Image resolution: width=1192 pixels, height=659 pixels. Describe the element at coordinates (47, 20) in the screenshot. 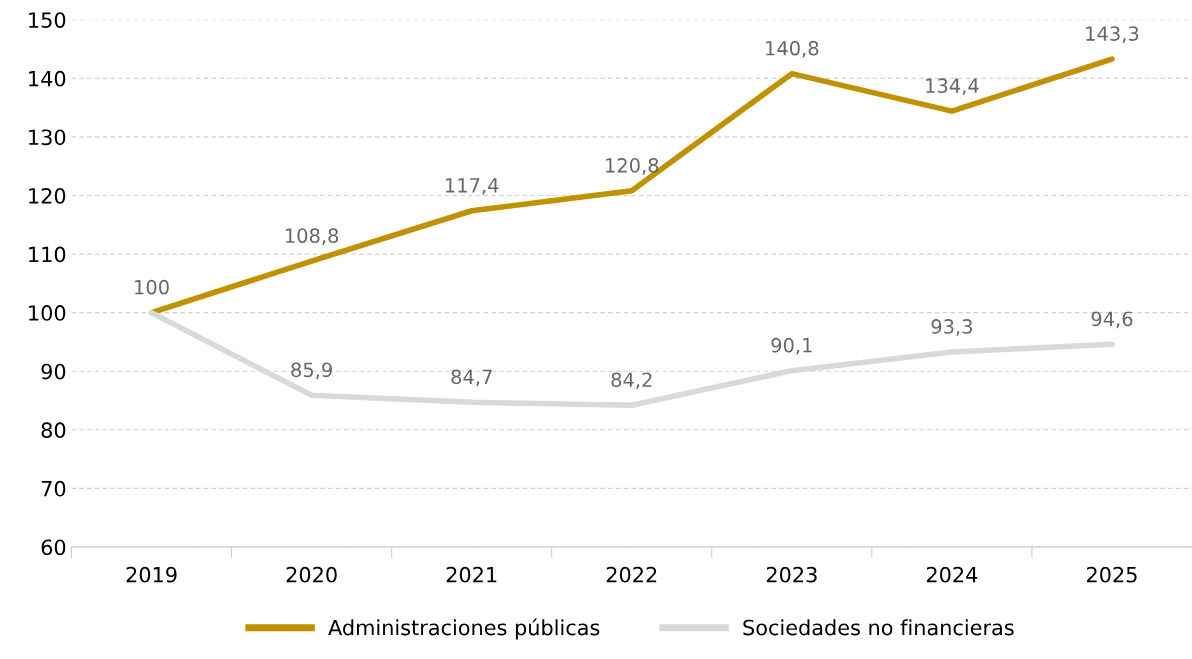

I see `y-tick-label: 150` at that location.